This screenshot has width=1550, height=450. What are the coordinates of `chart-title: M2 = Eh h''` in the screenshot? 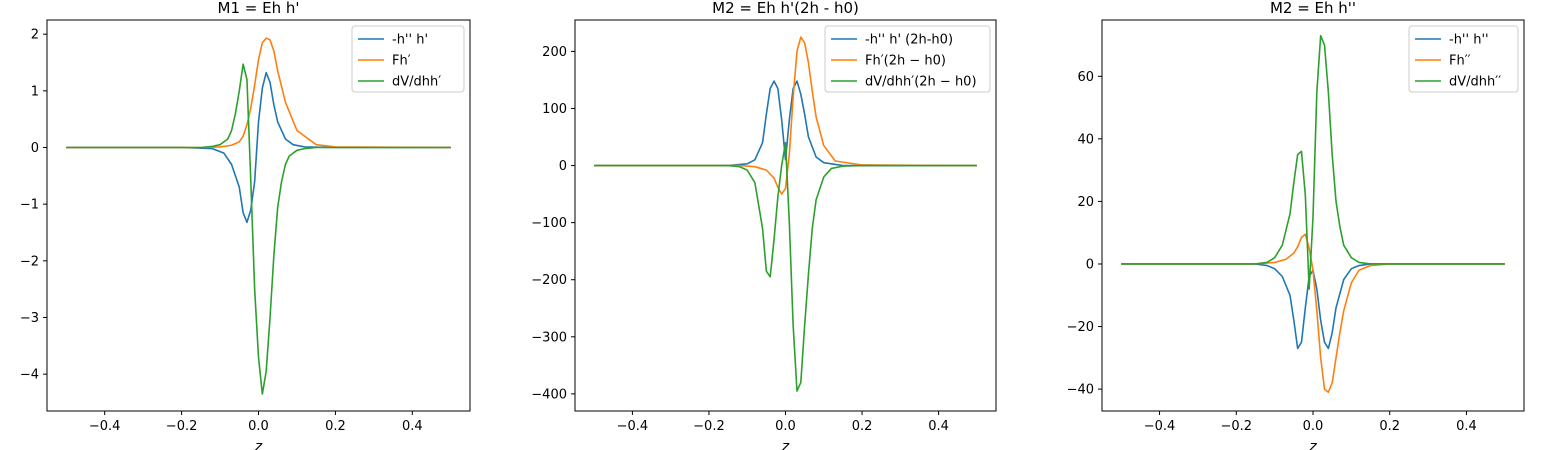 It's located at (1313, 8).